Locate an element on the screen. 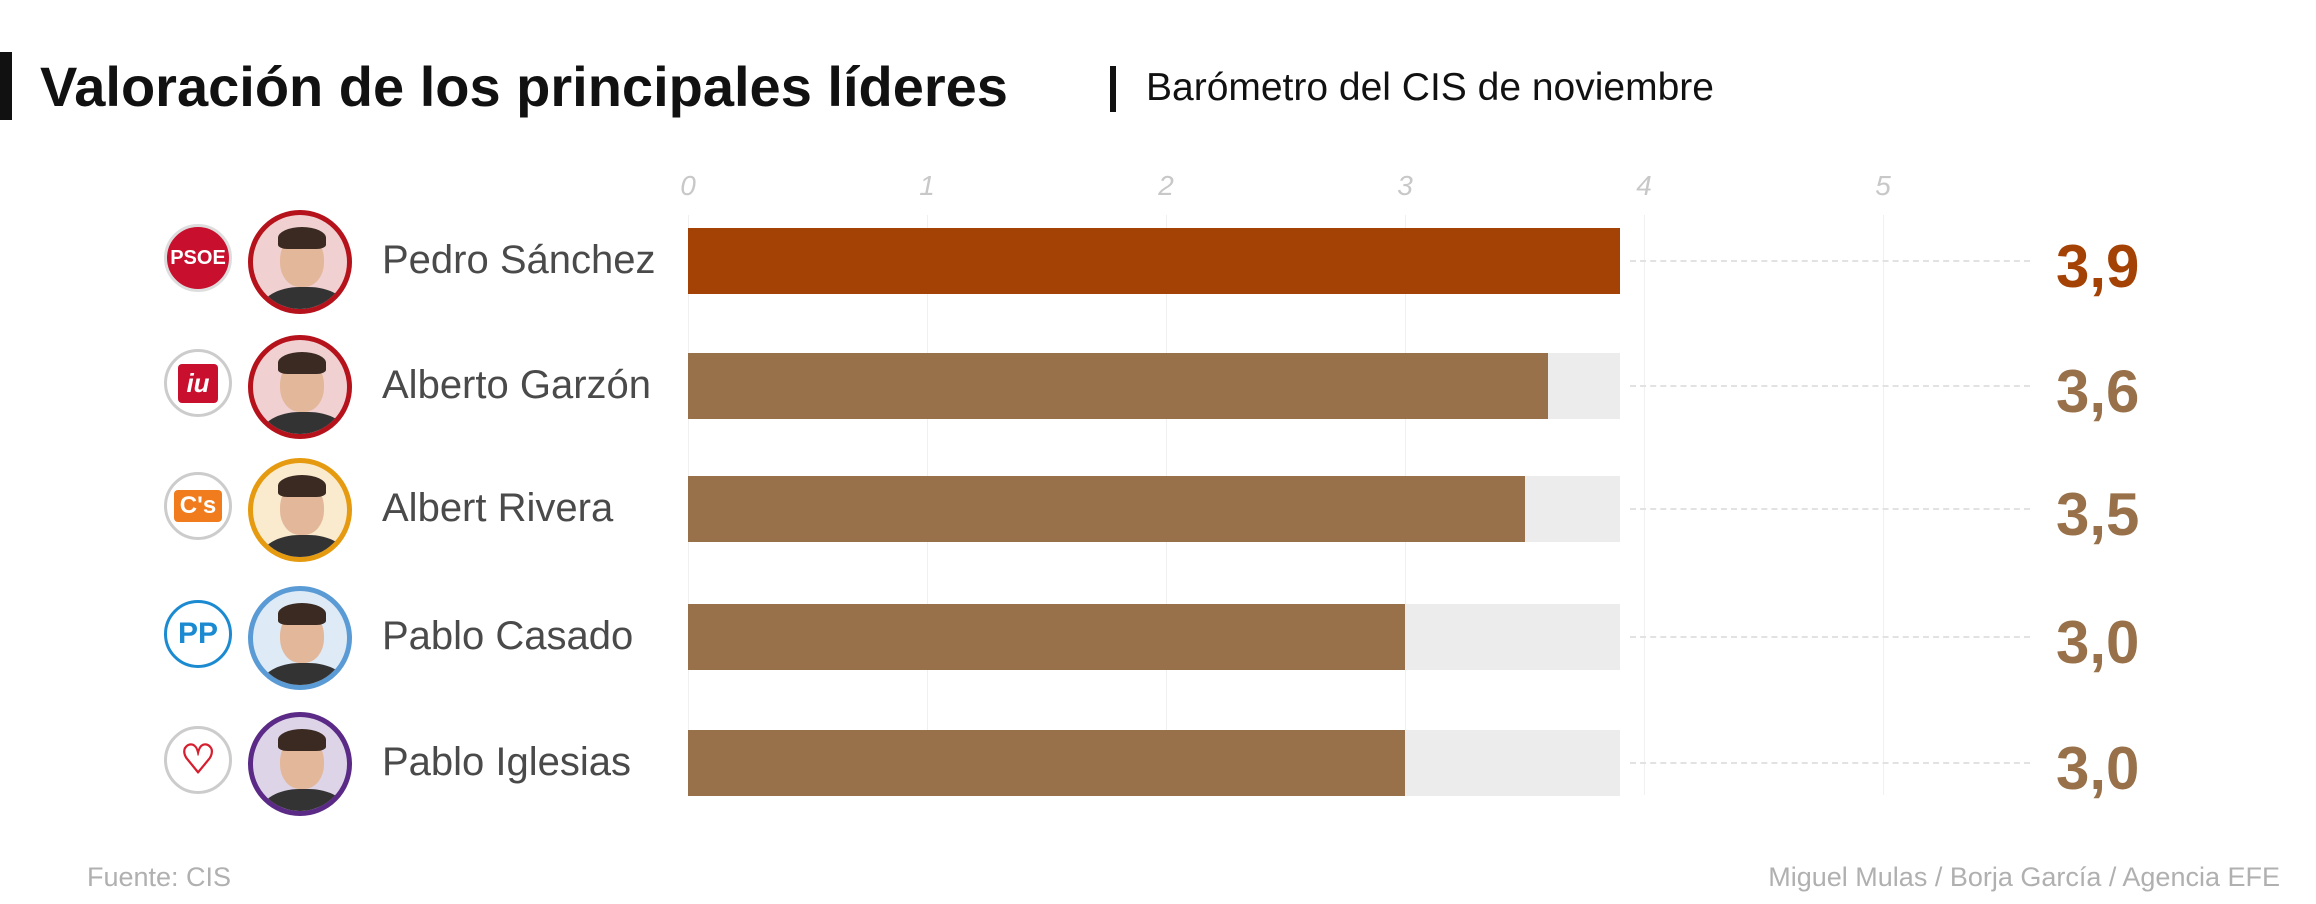 Image resolution: width=2316 pixels, height=904 pixels. x-tick-label: 0 is located at coordinates (688, 185).